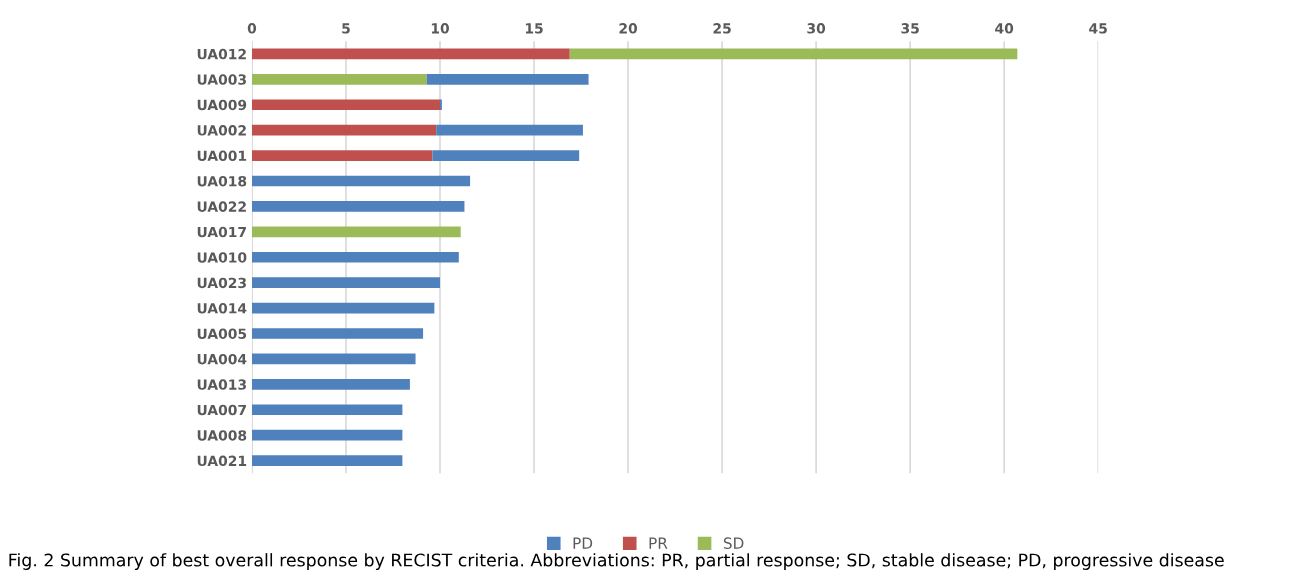 The image size is (1292, 588). I want to click on y-tick-label: UA009, so click(222, 105).